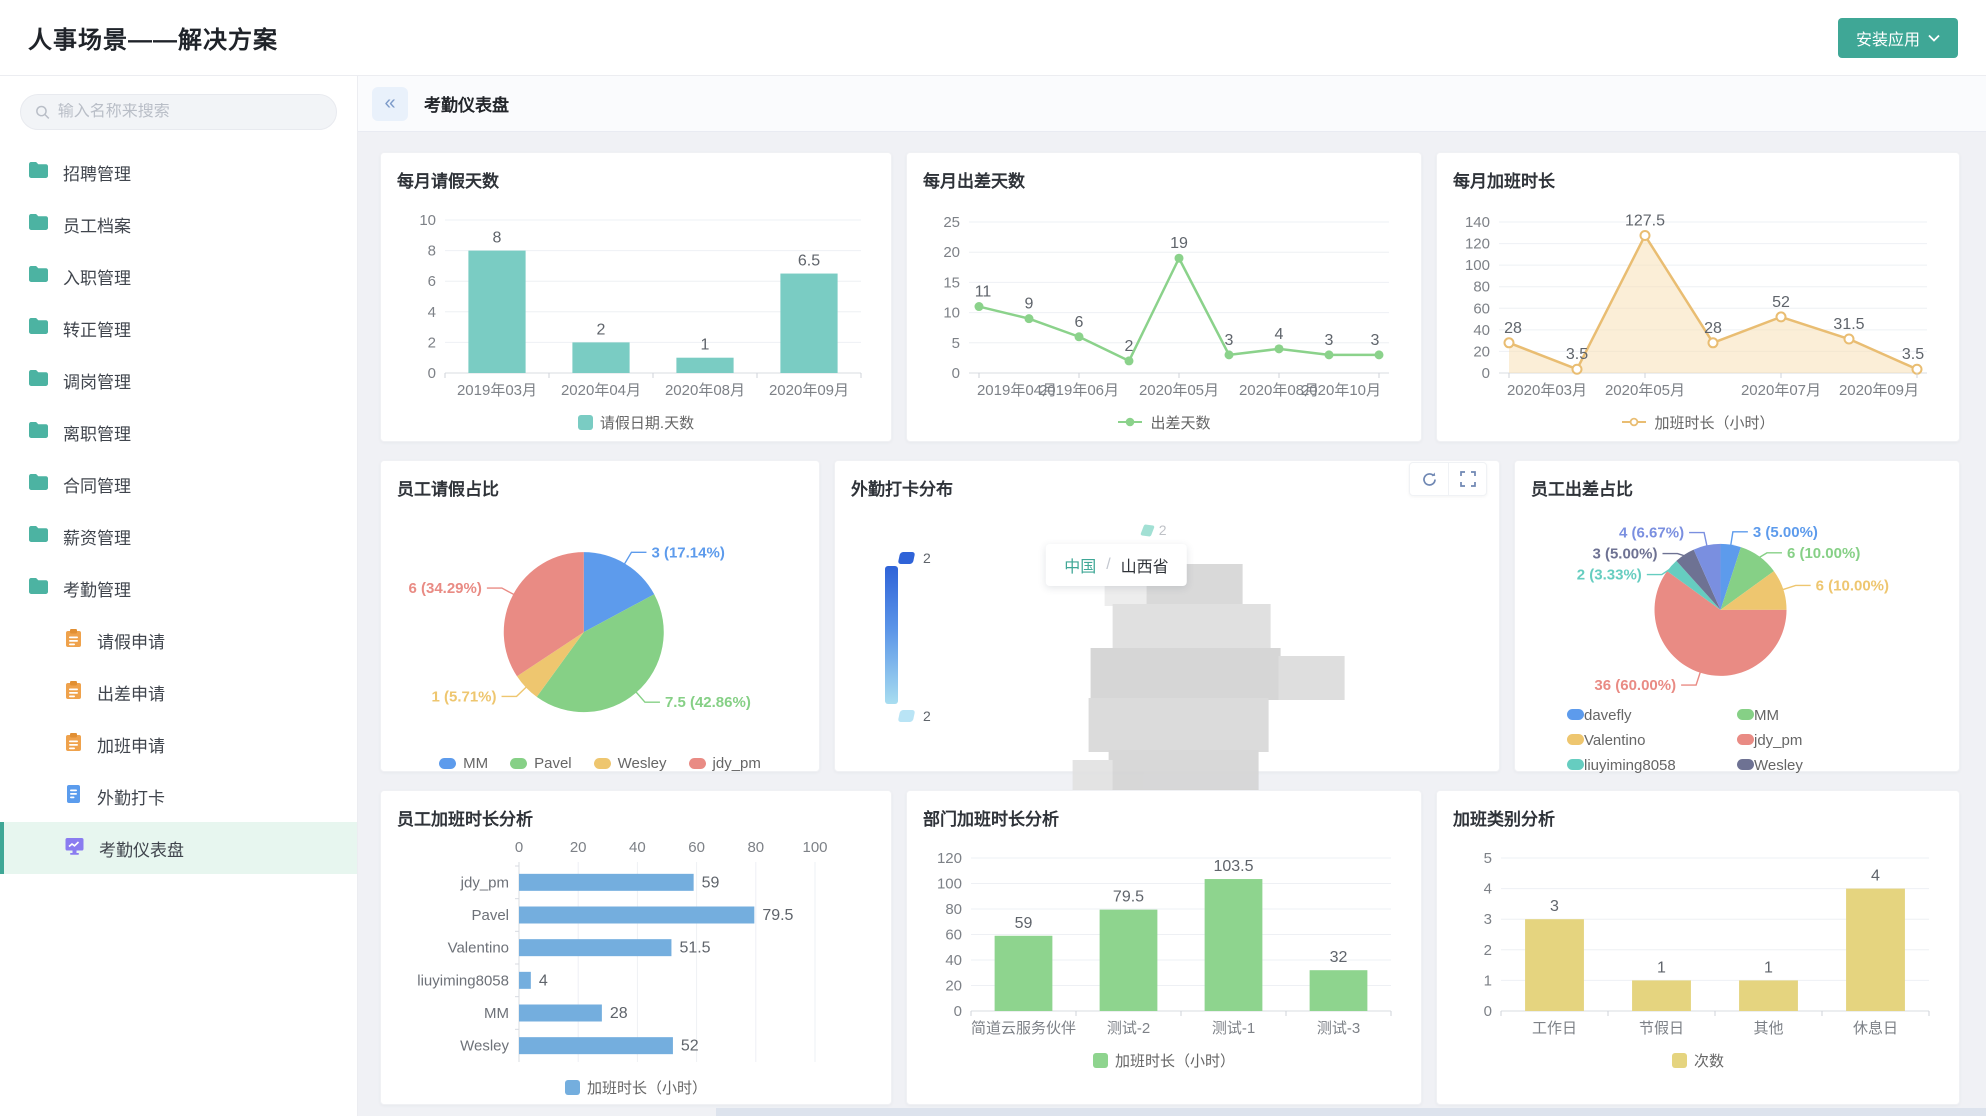 The image size is (1986, 1116). I want to click on legend-item: Valentino, so click(1652, 740).